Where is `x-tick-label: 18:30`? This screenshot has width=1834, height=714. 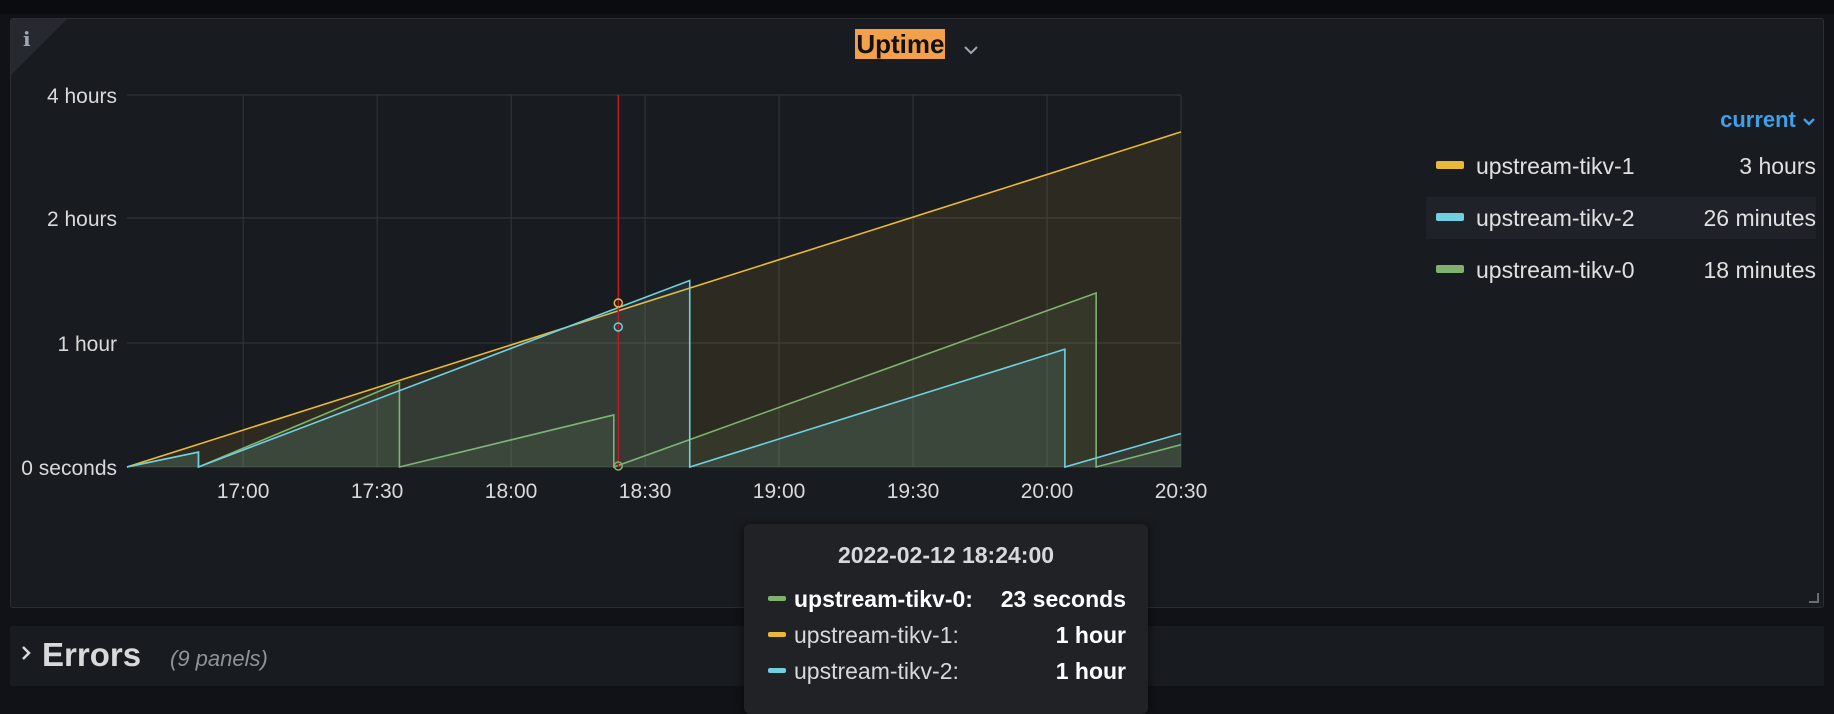 x-tick-label: 18:30 is located at coordinates (645, 491).